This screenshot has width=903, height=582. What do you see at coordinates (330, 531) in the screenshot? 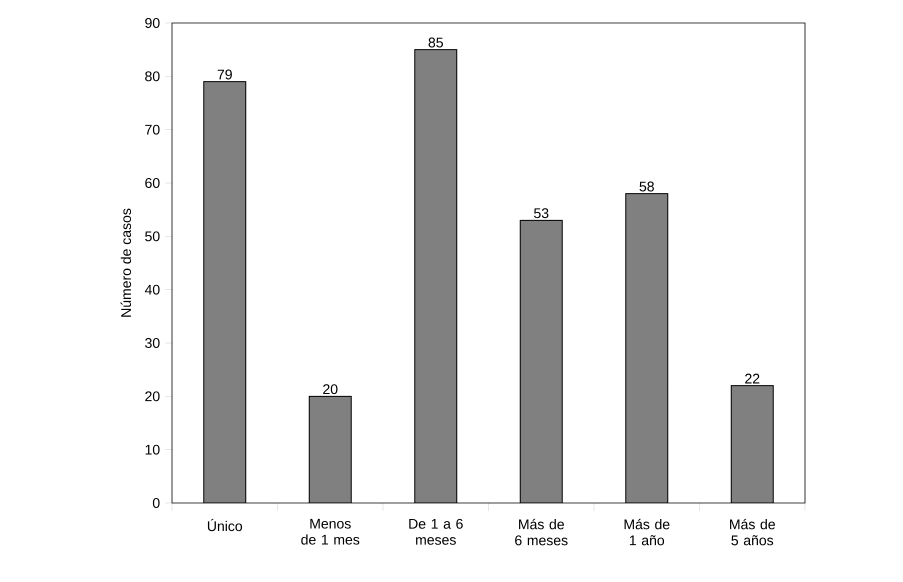
I see `x-tick-label: Menos de 1 mes` at bounding box center [330, 531].